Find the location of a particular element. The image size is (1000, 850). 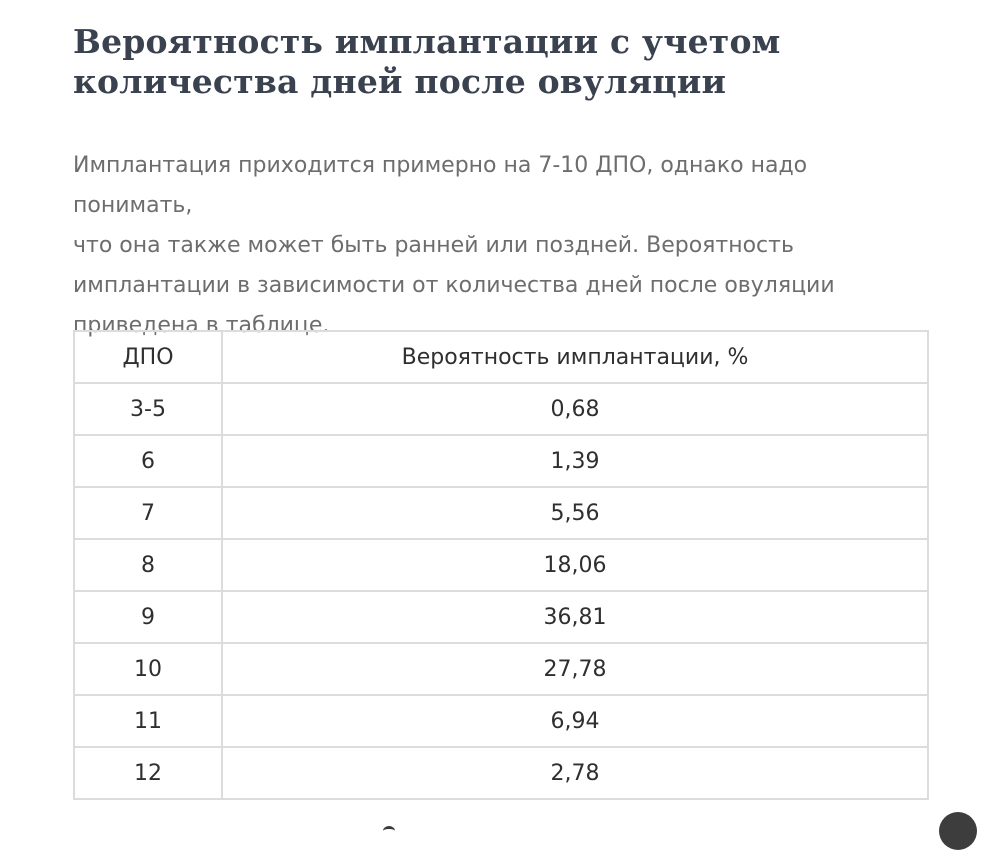

cell-probability: 1,39 is located at coordinates (575, 461).